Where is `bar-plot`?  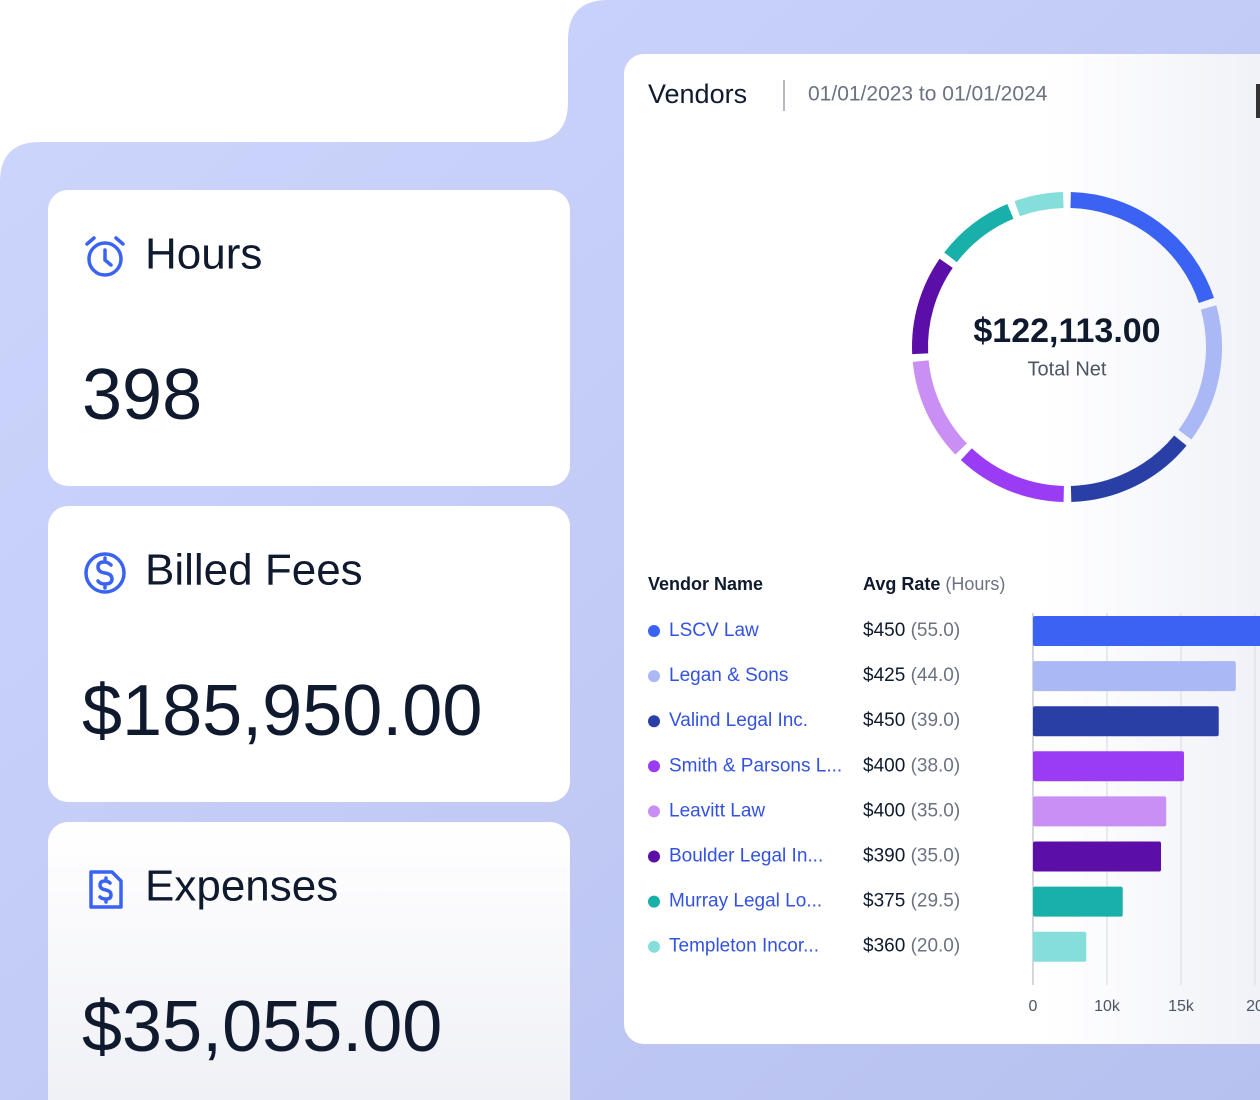
bar-plot is located at coordinates (1146, 799).